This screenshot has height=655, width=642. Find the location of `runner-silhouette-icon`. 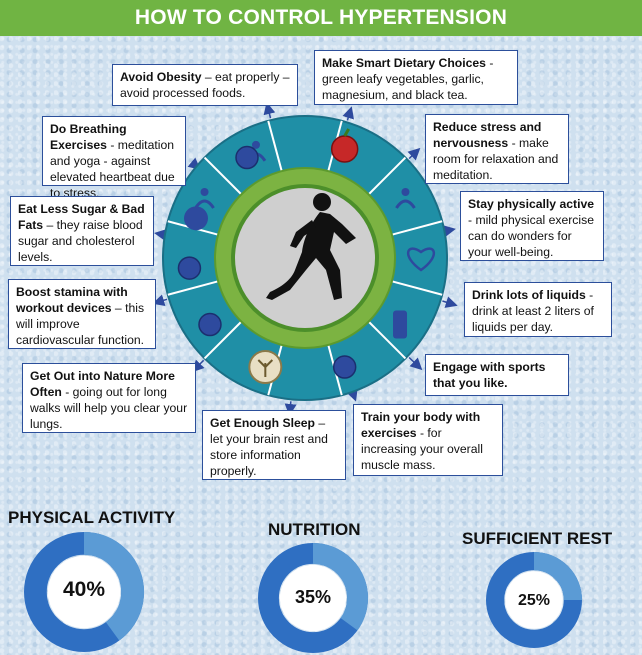

runner-silhouette-icon is located at coordinates (247, 158).